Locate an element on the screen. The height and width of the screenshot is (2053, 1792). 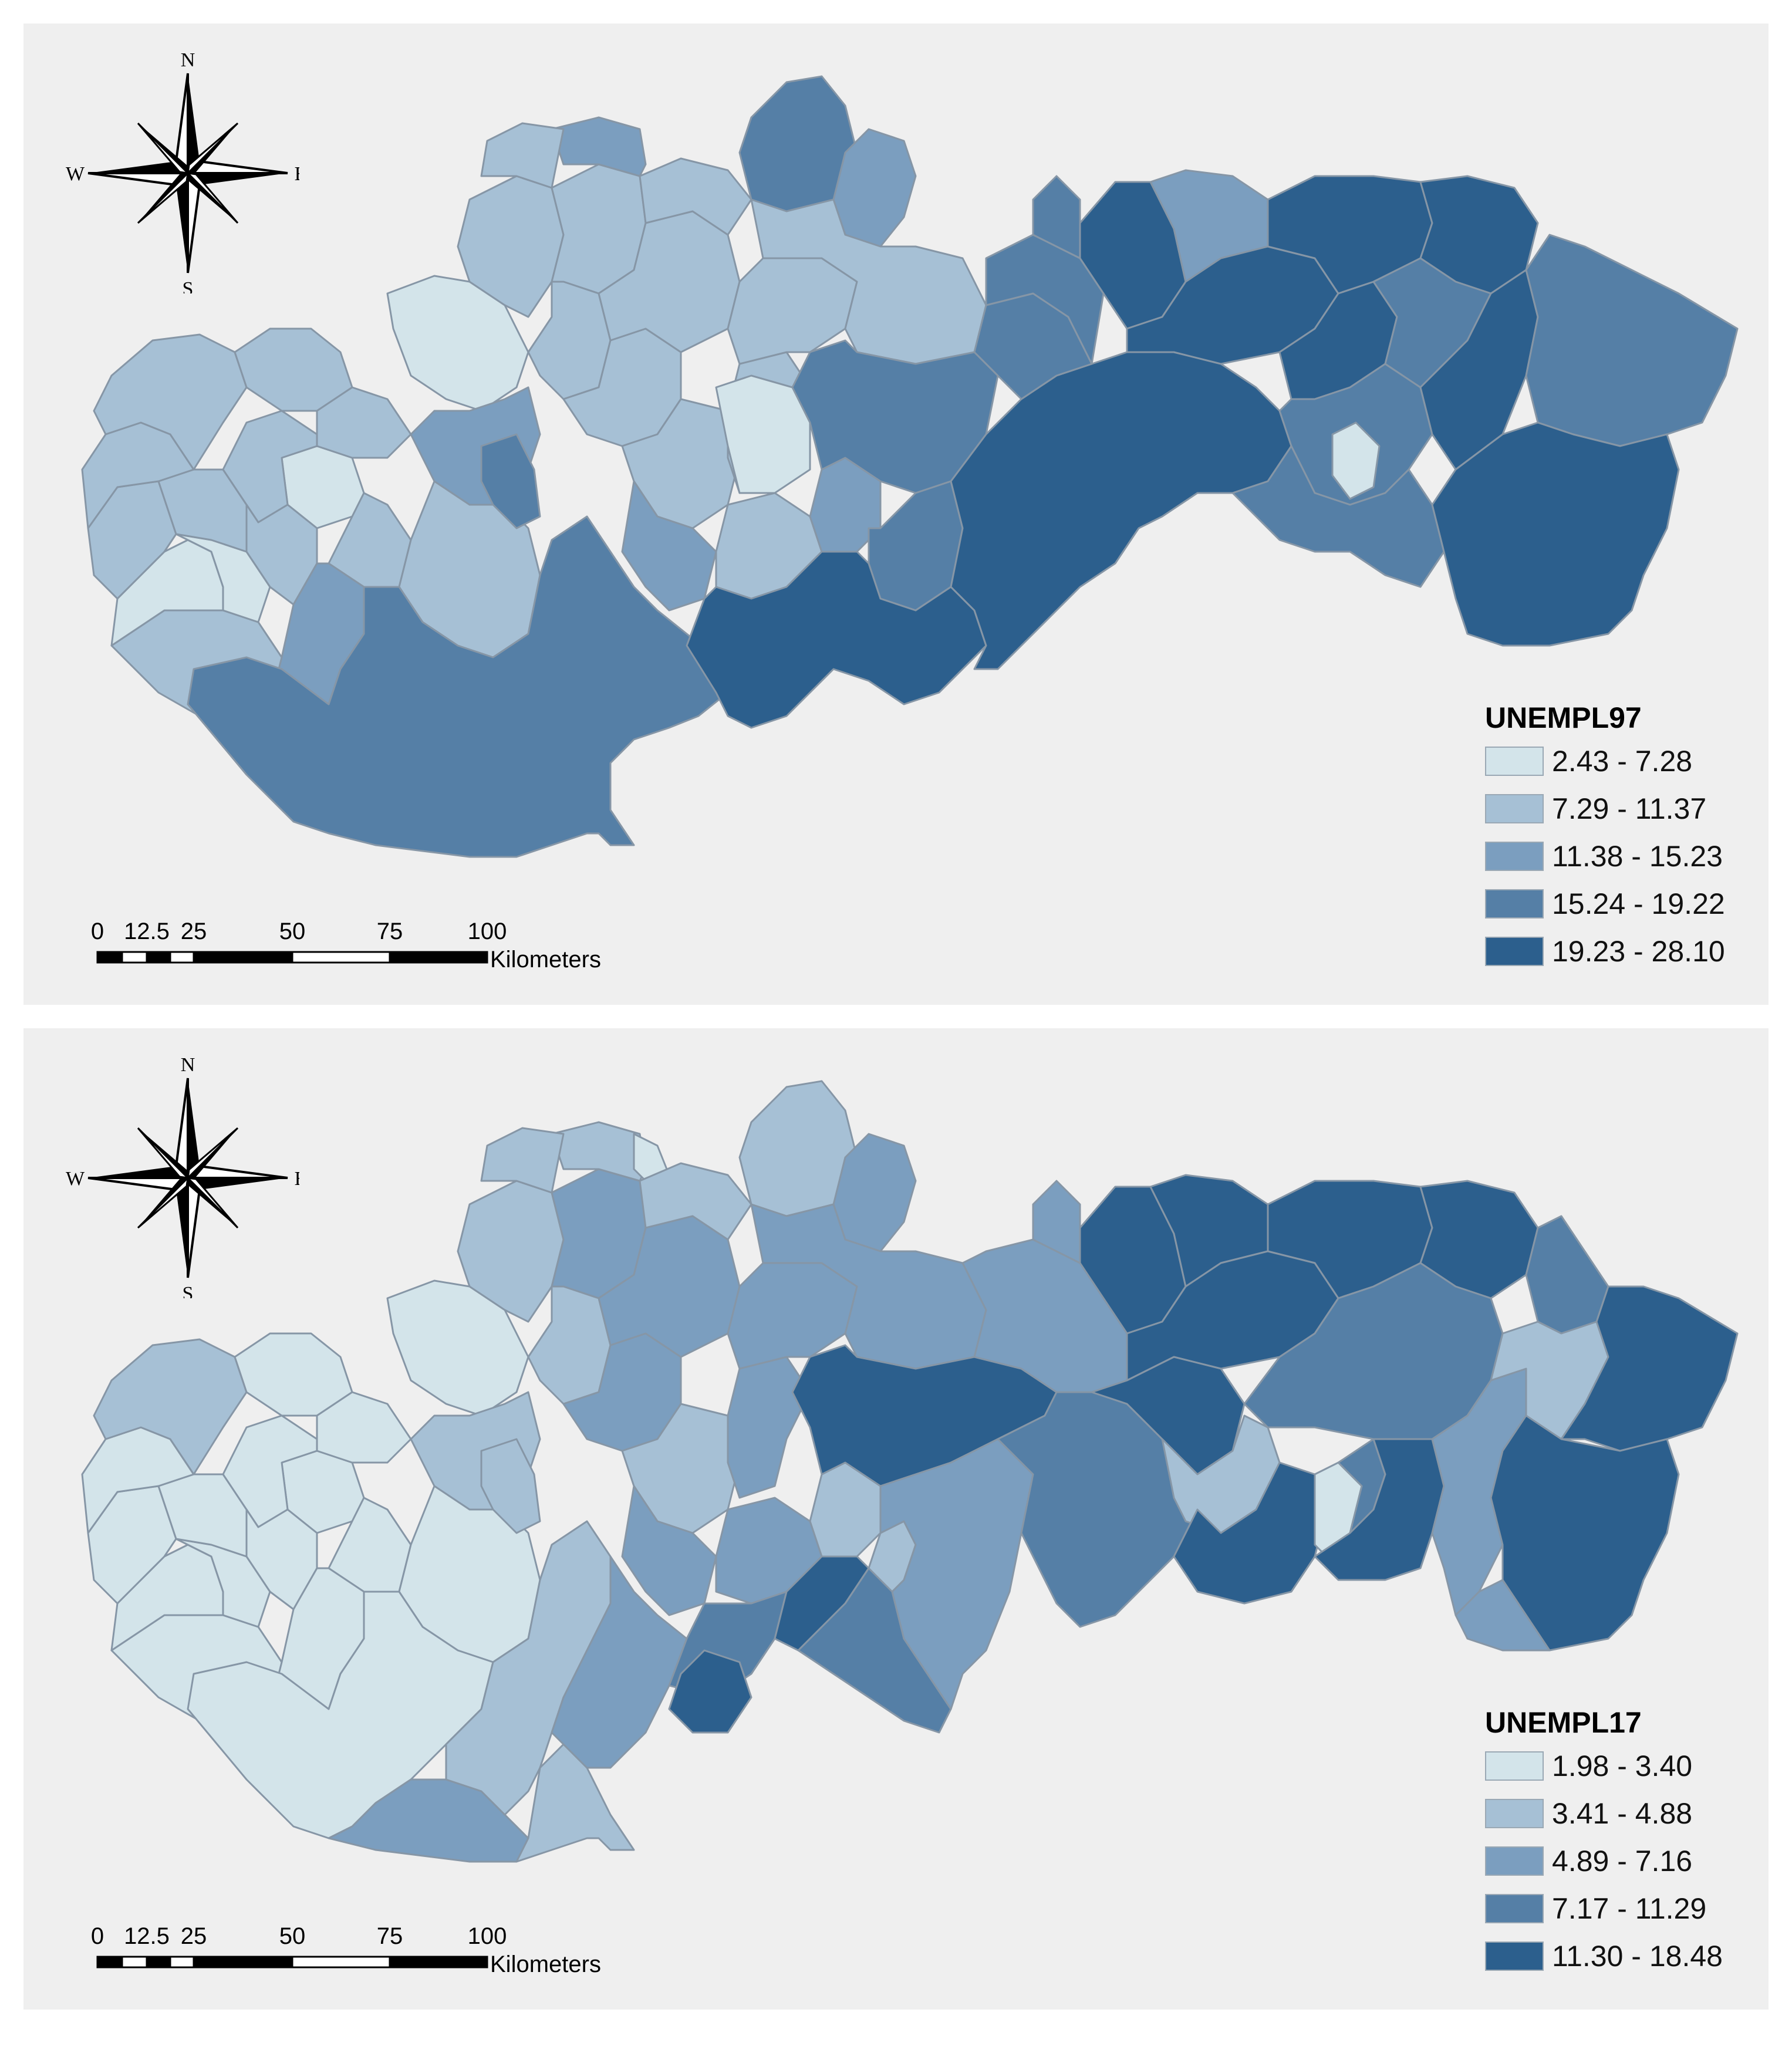
legend-item: 7.29 - 11.37 is located at coordinates (1626, 808).